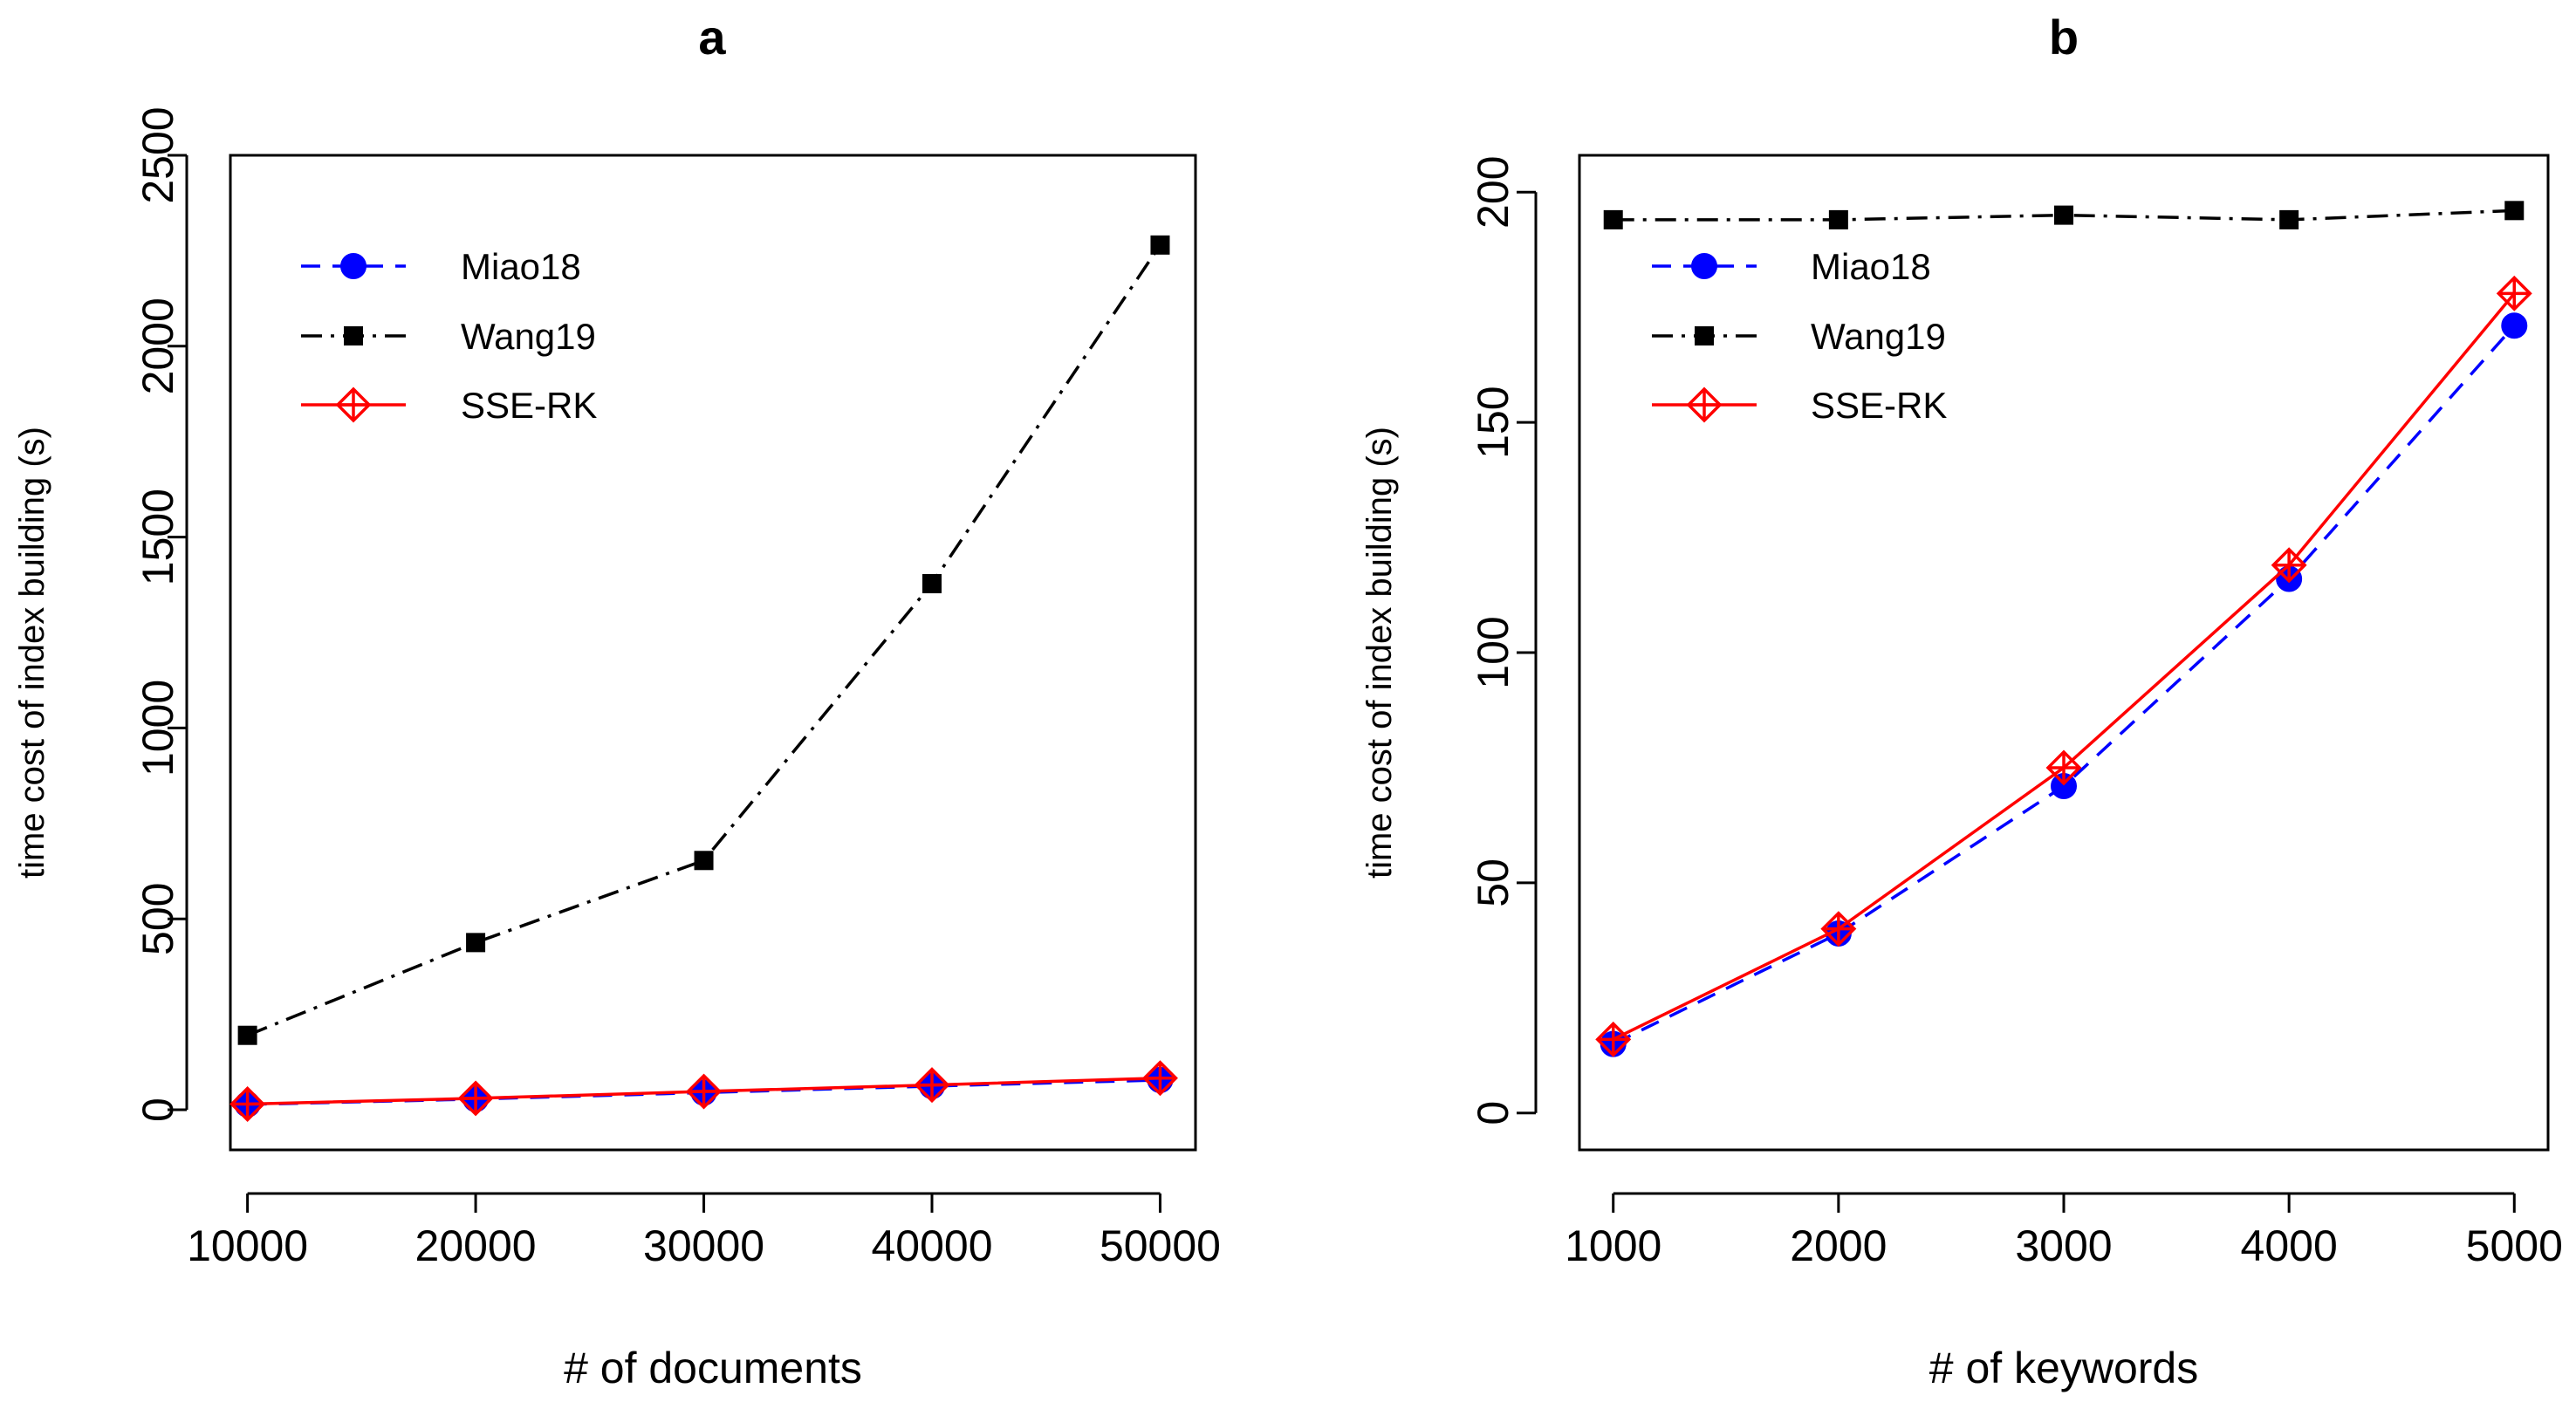 This screenshot has width=2576, height=1409. What do you see at coordinates (1493, 422) in the screenshot?
I see `y-tick-label: 150` at bounding box center [1493, 422].